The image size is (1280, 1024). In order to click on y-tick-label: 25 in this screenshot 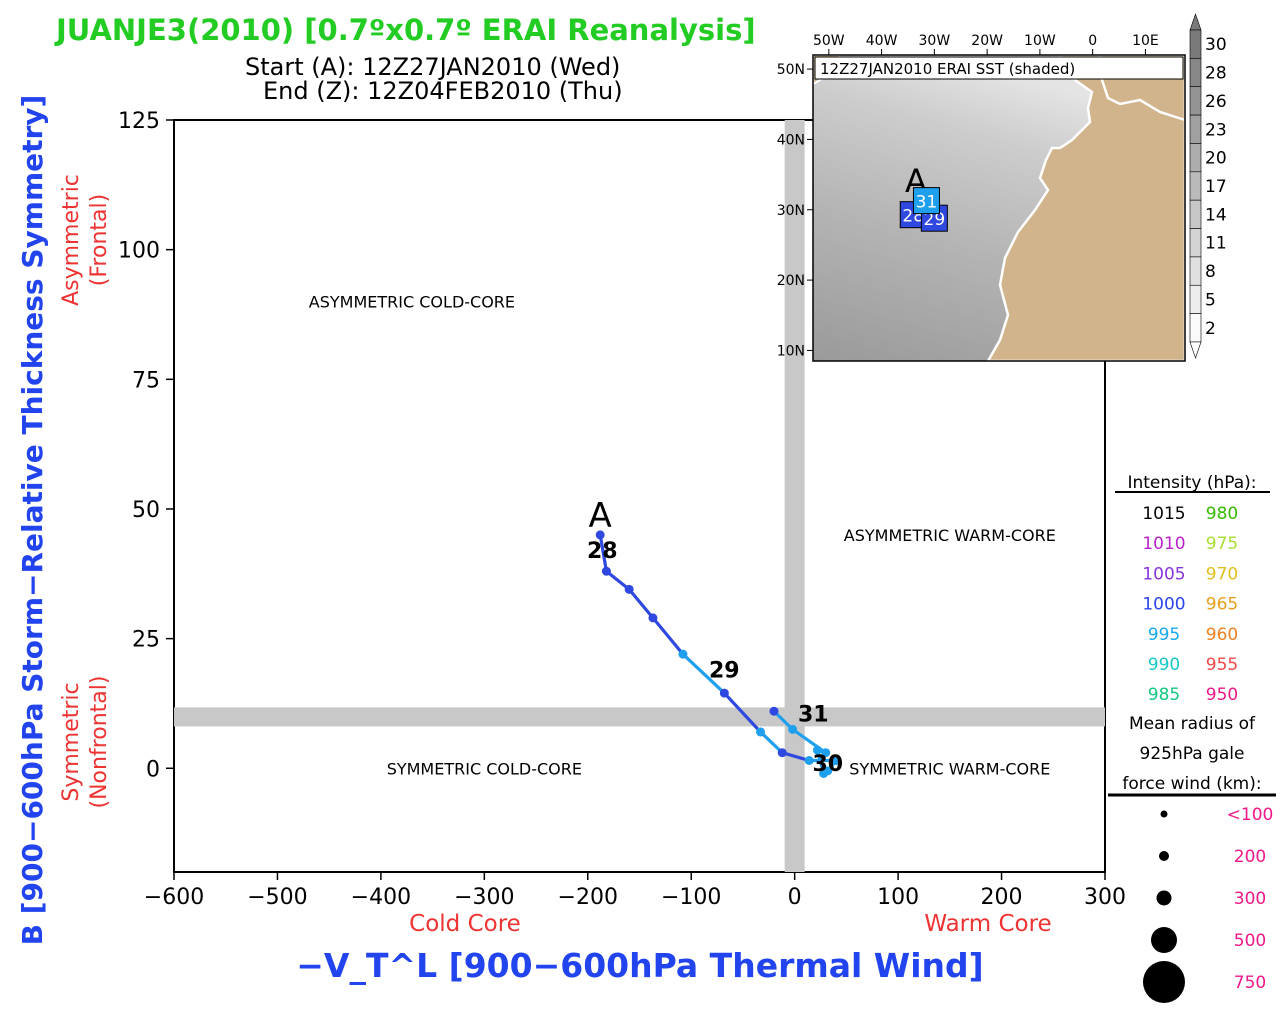, I will do `click(146, 640)`.